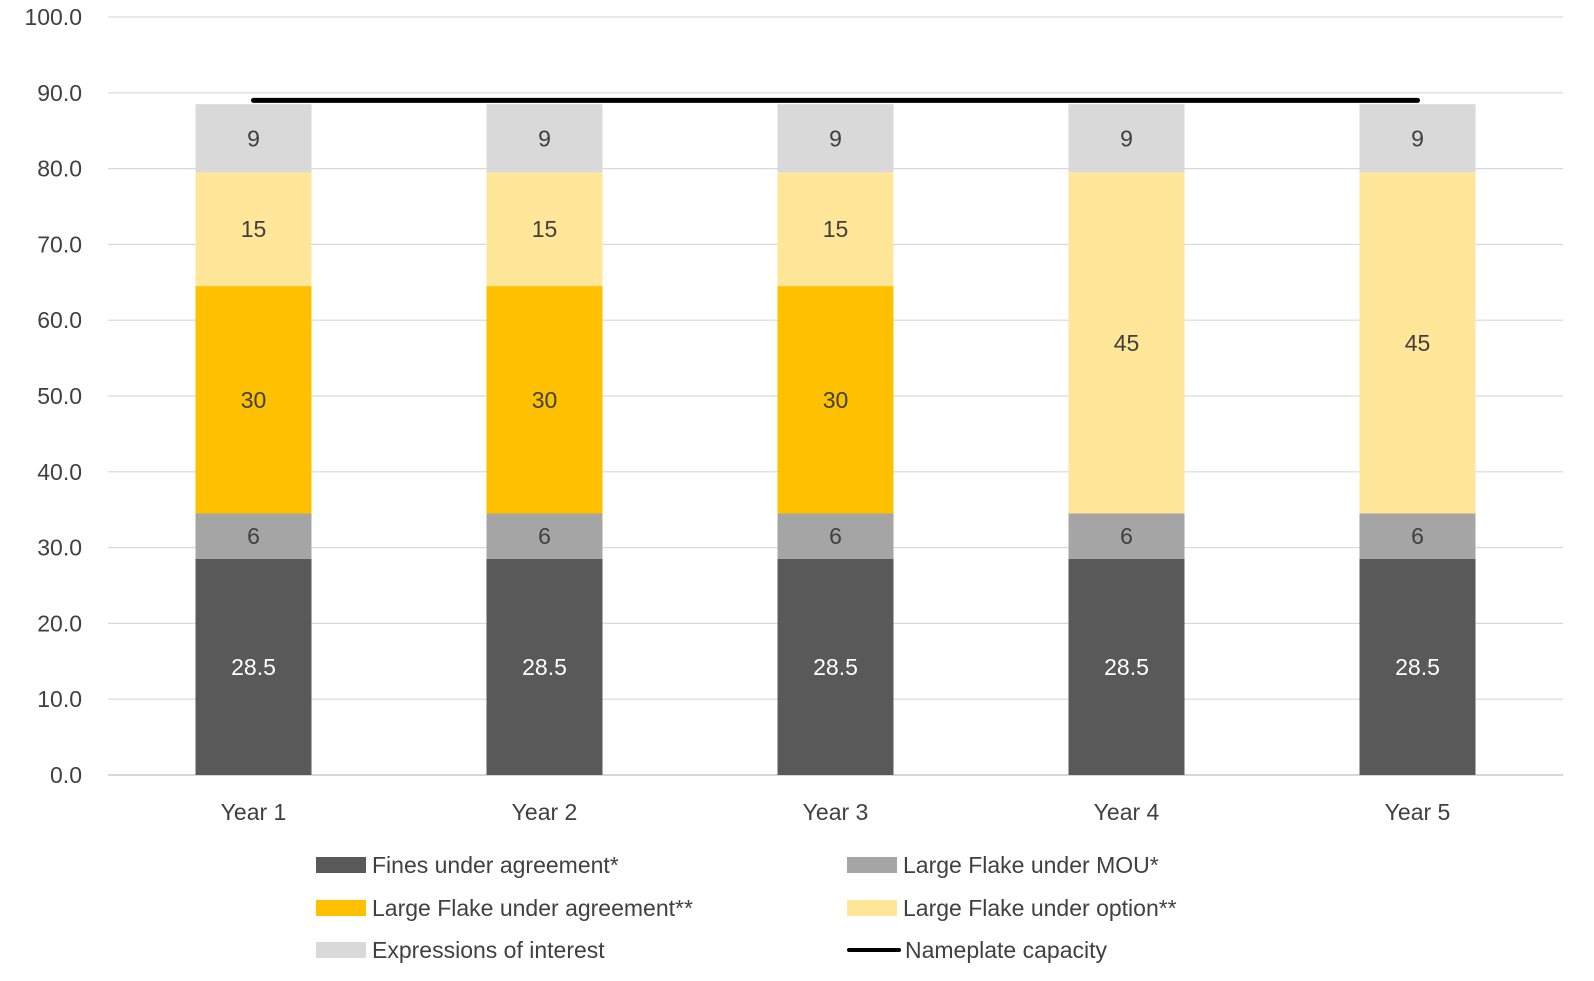  What do you see at coordinates (59, 472) in the screenshot?
I see `y-tick-label: 40.0` at bounding box center [59, 472].